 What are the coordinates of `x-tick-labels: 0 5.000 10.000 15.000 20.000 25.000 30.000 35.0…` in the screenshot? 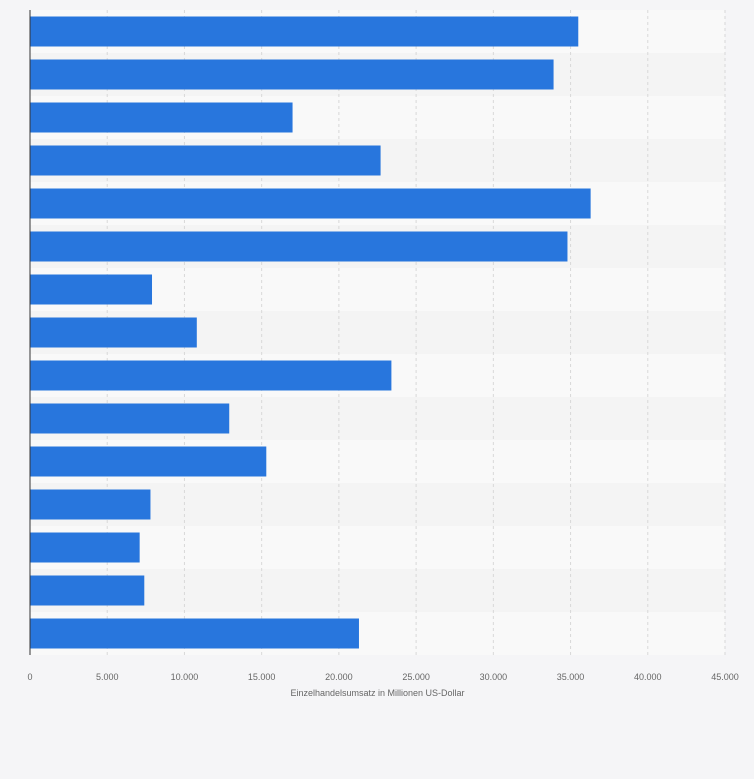 It's located at (382, 677).